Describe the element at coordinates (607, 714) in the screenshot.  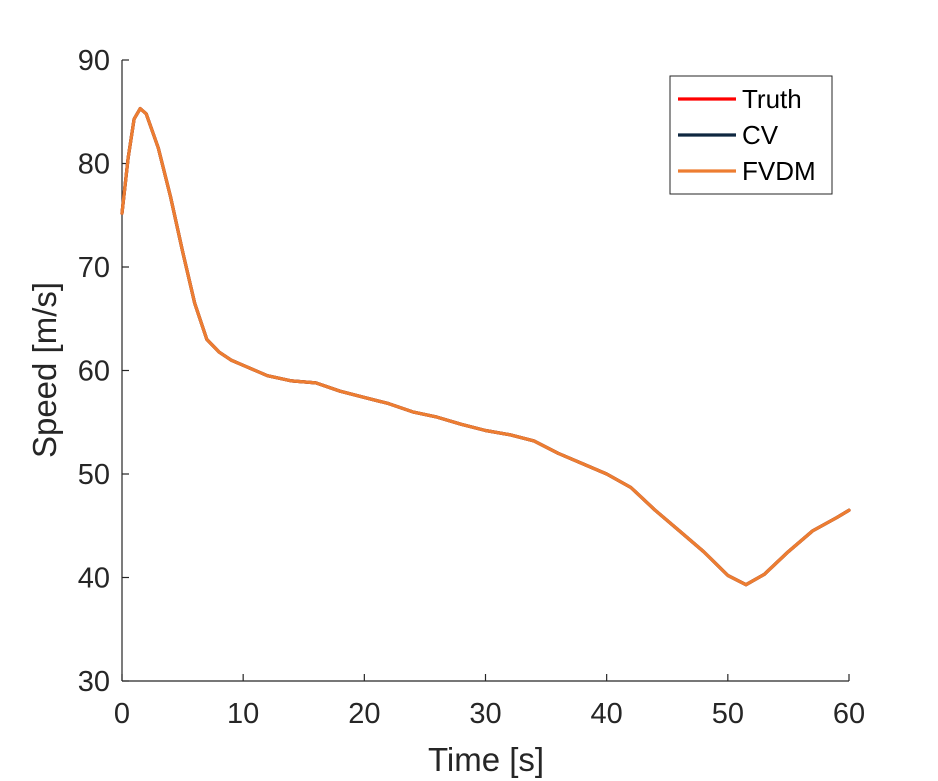
I see `x-tick-label: 40` at that location.